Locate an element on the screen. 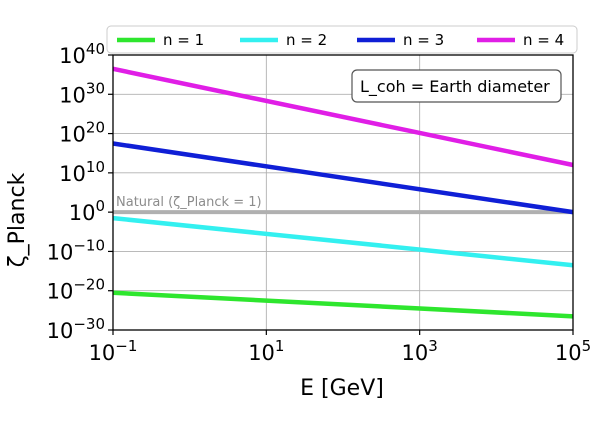  series-line-n3 is located at coordinates (343, 178).